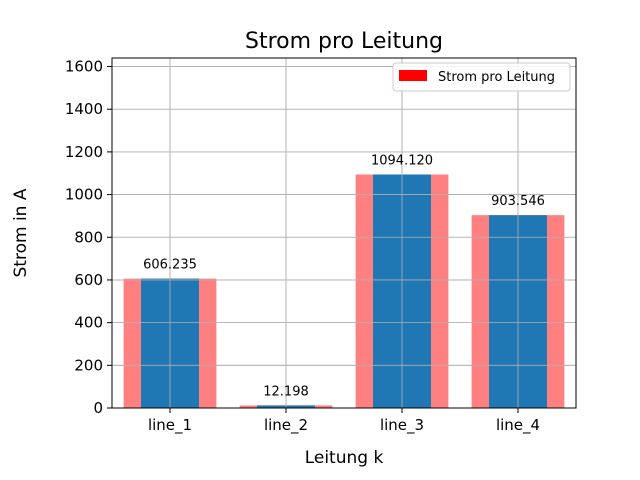 This screenshot has width=640, height=480. What do you see at coordinates (344, 41) in the screenshot?
I see `chart-title: Strom pro Leitung` at bounding box center [344, 41].